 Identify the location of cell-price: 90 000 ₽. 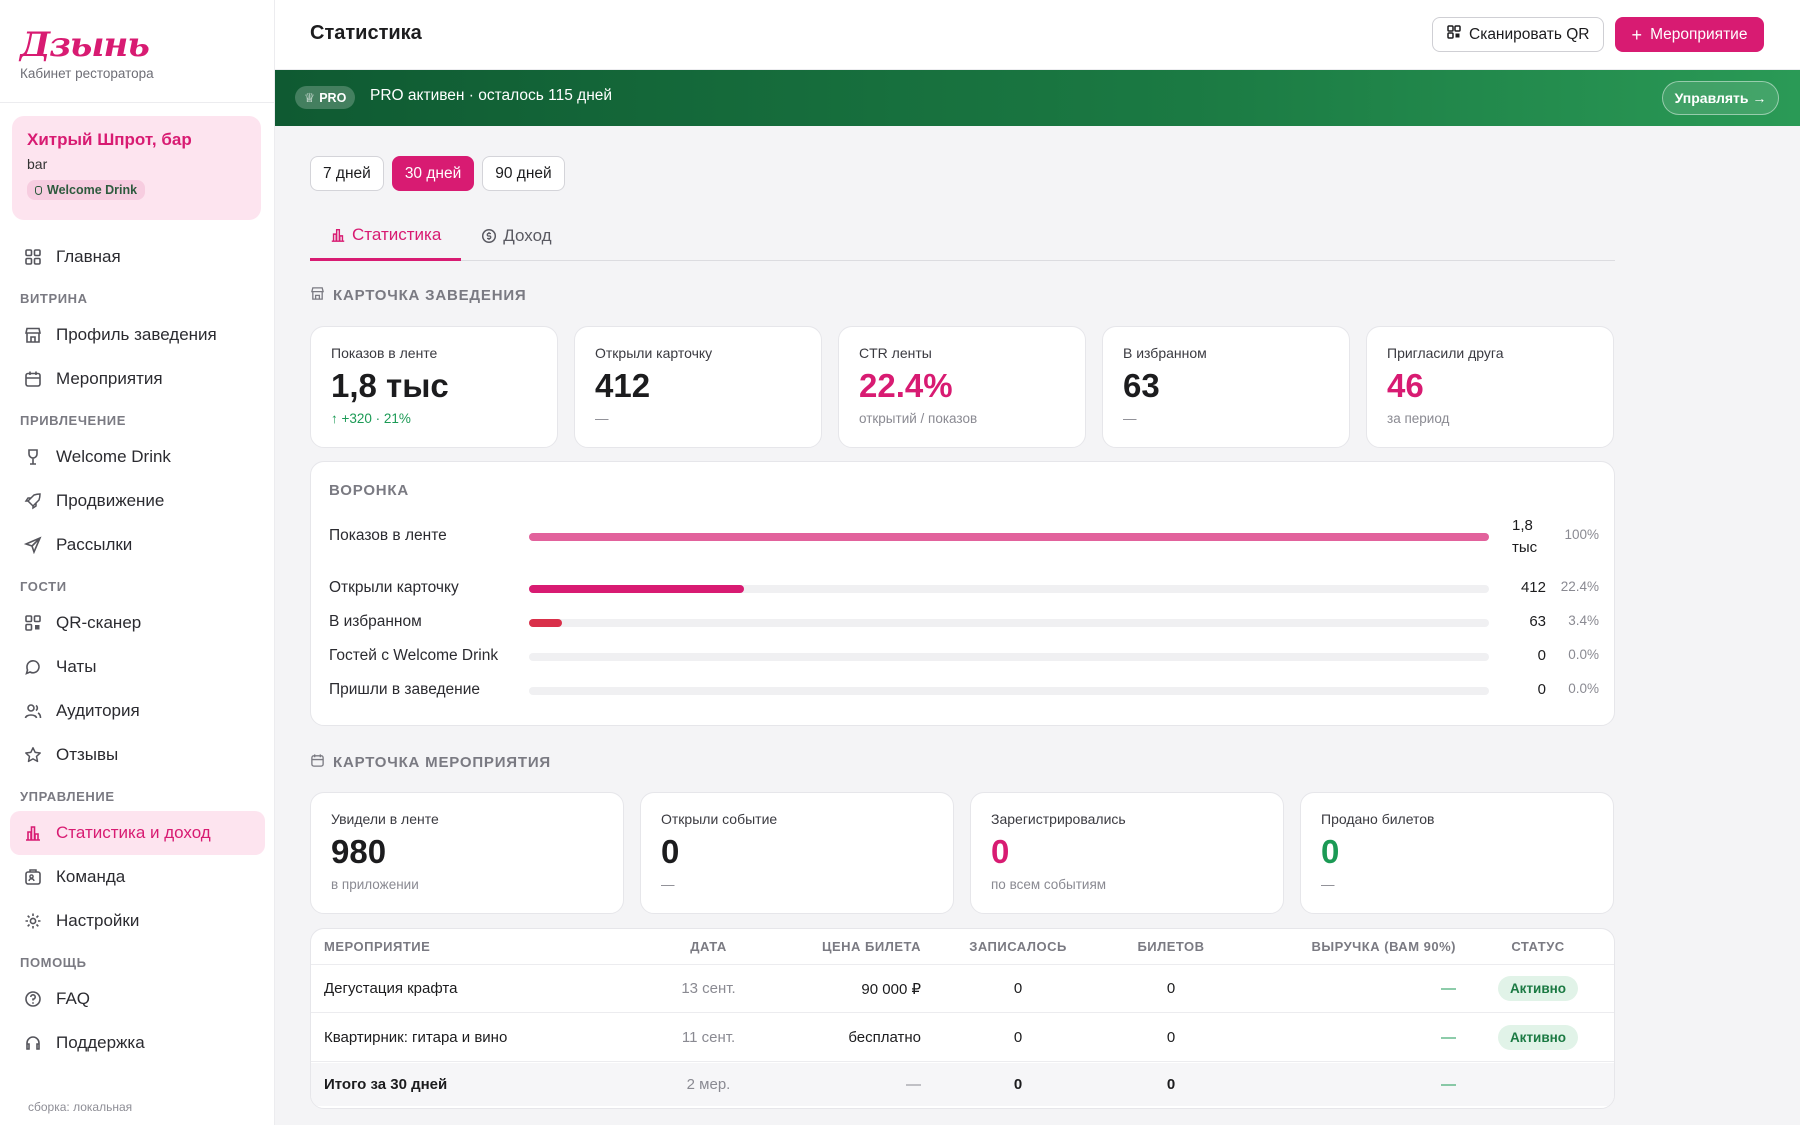
(891, 989).